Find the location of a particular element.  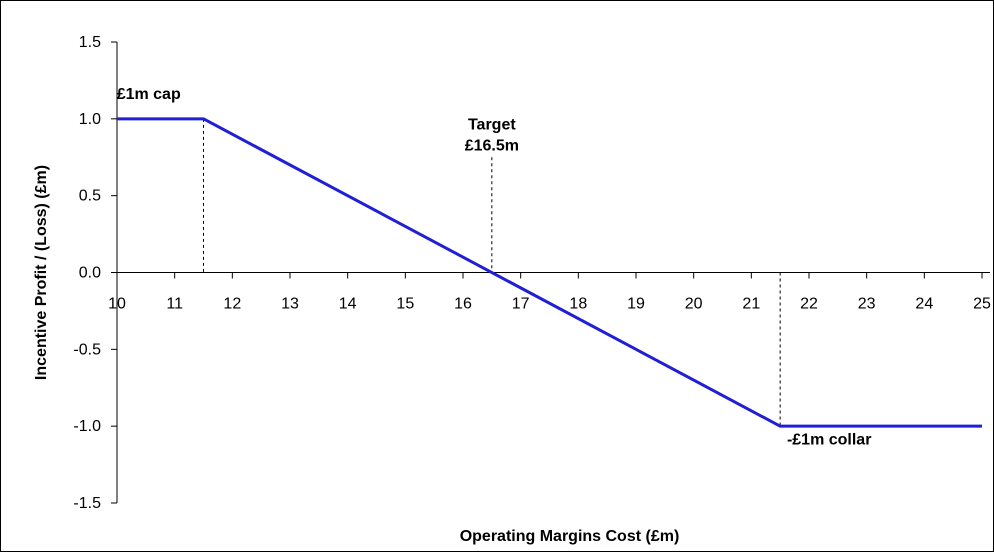

x-tick-label: 13 is located at coordinates (290, 304).